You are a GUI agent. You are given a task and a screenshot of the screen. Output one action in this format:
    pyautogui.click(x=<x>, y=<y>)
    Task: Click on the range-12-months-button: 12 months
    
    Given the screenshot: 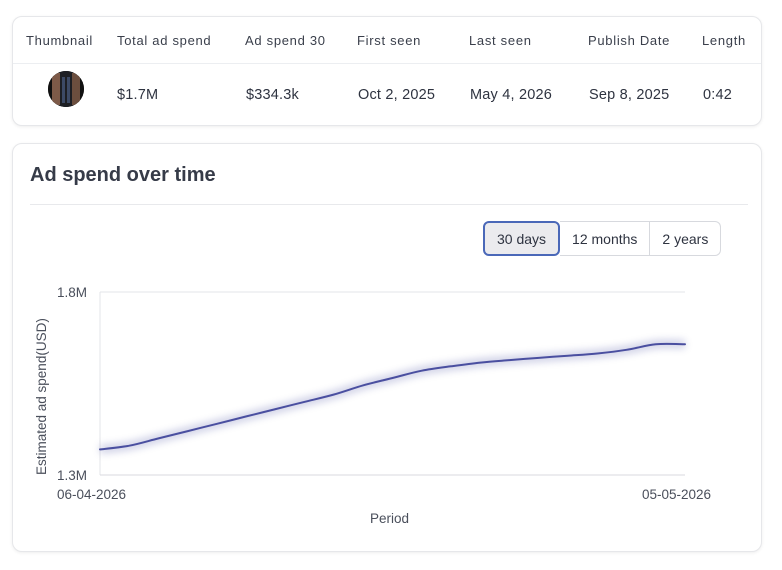 What is the action you would take?
    pyautogui.click(x=605, y=238)
    